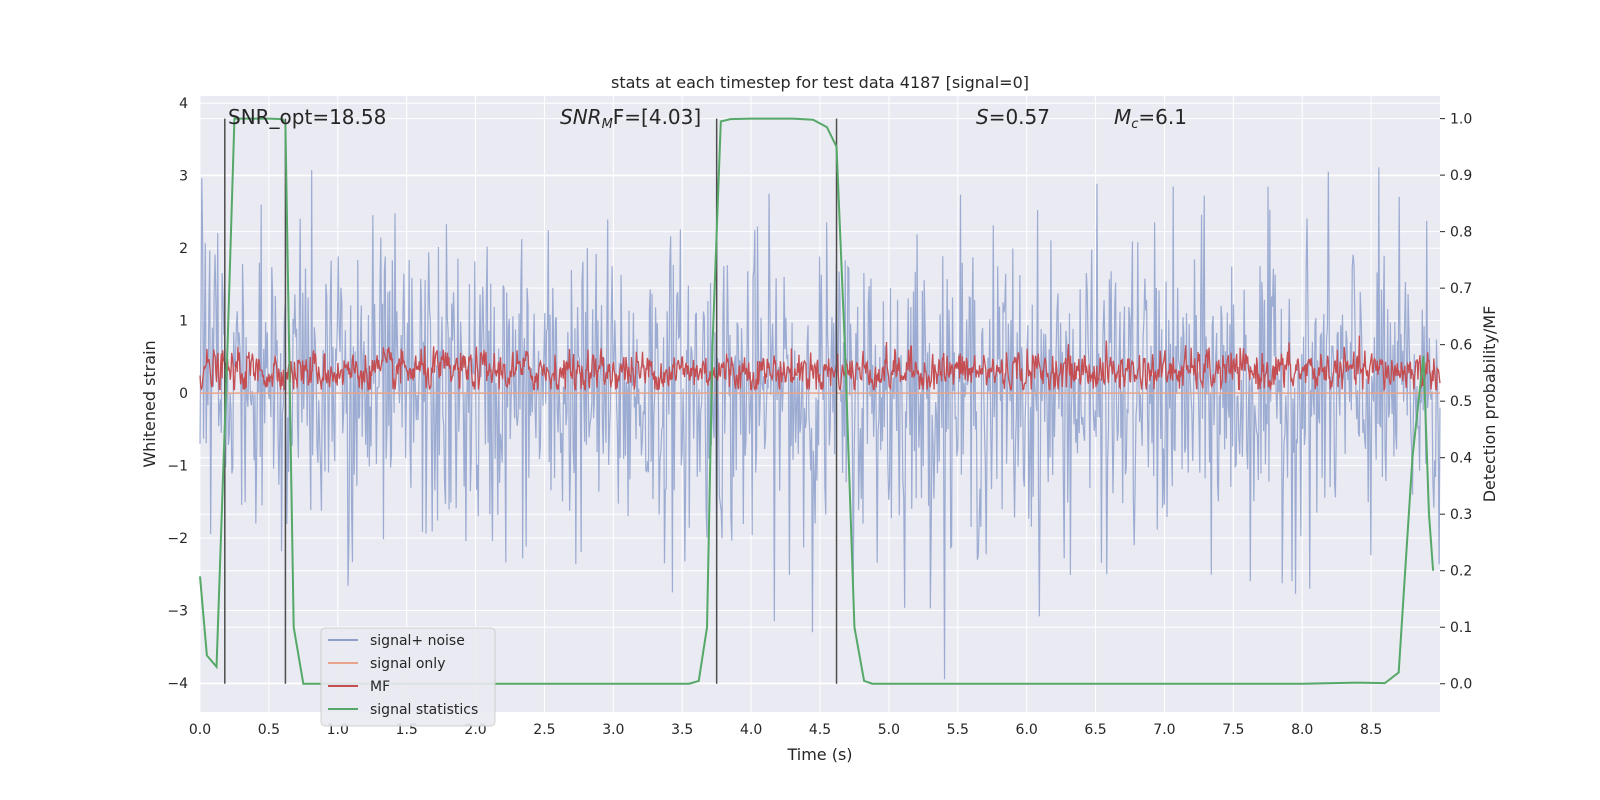 The width and height of the screenshot is (1600, 800). What do you see at coordinates (889, 730) in the screenshot?
I see `x-tick-label: 5.0` at bounding box center [889, 730].